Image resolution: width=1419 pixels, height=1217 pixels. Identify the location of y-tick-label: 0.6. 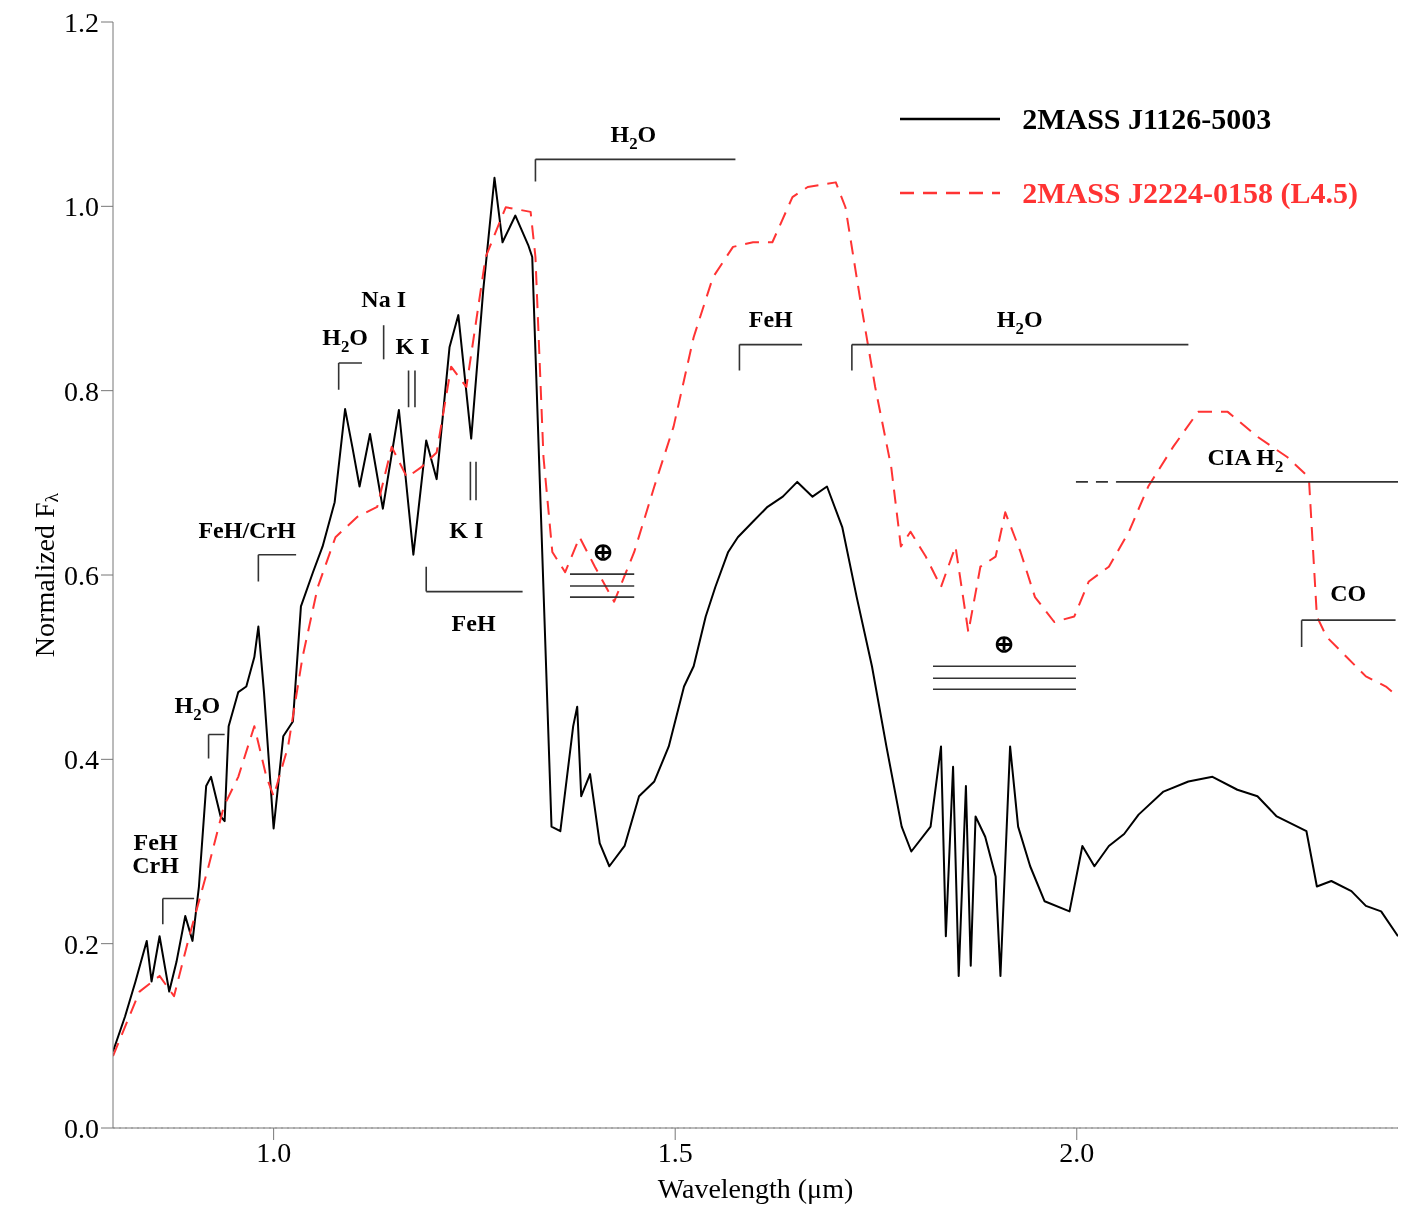
(81, 575).